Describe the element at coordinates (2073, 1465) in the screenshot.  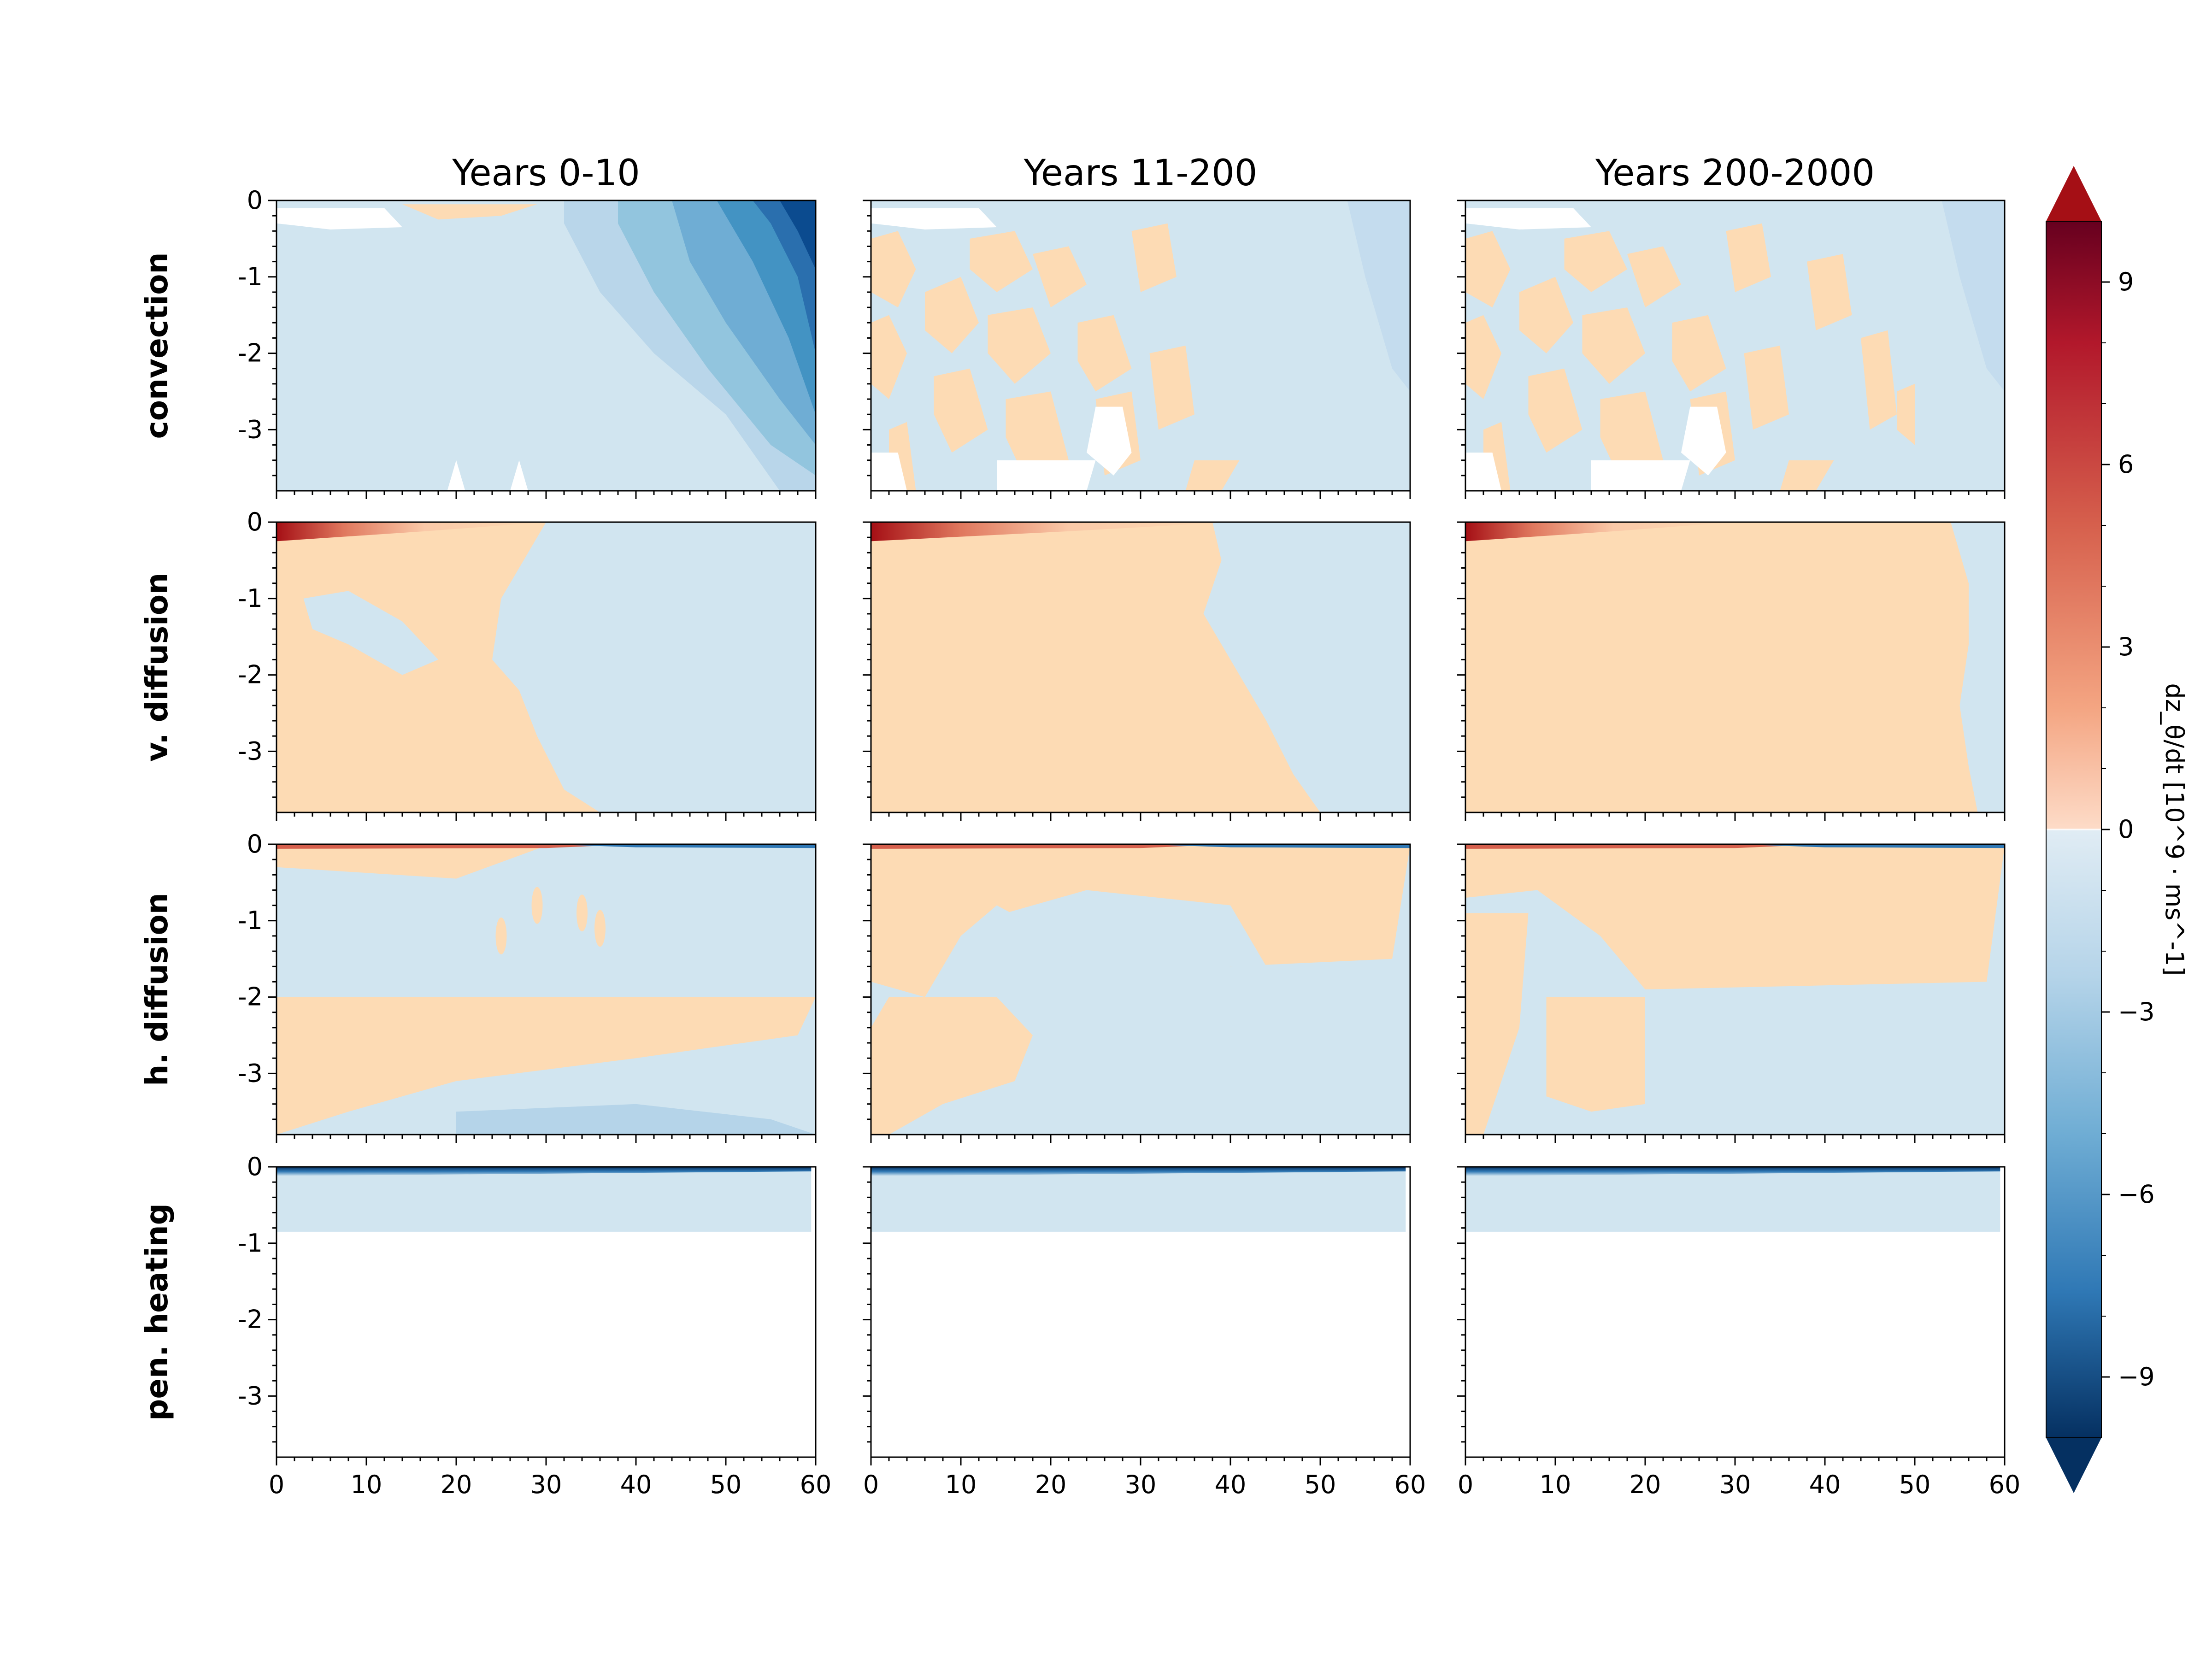
I see `colorbar-extend-bottom` at that location.